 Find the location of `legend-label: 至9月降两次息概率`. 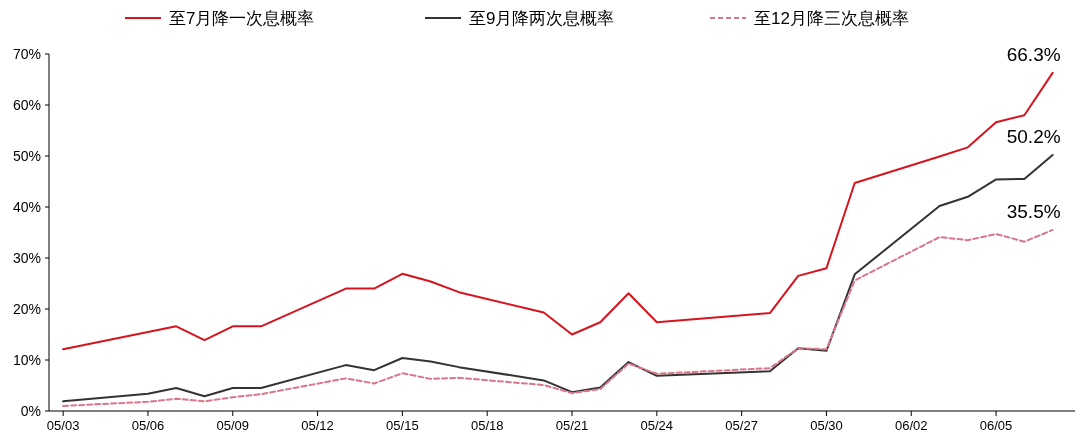

legend-label: 至9月降两次息概率 is located at coordinates (542, 18).